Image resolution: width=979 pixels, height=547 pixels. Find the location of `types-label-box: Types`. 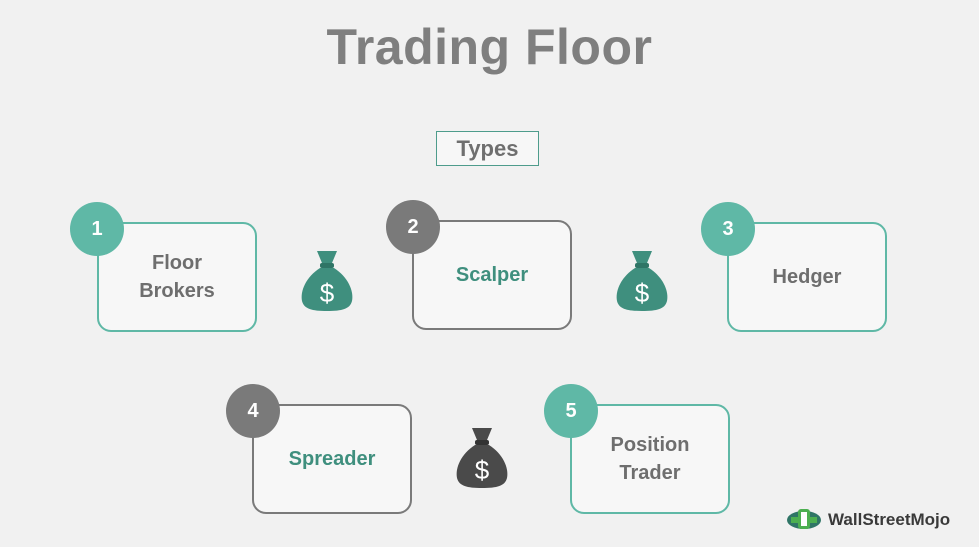

types-label-box: Types is located at coordinates (487, 148).